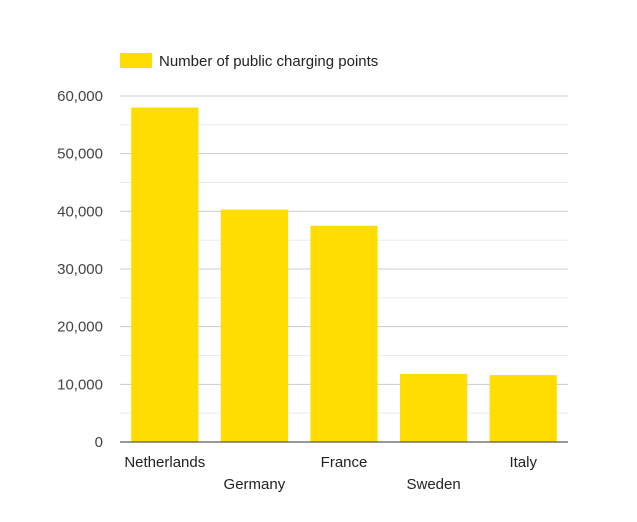  Describe the element at coordinates (254, 325) in the screenshot. I see `bar-germany` at that location.